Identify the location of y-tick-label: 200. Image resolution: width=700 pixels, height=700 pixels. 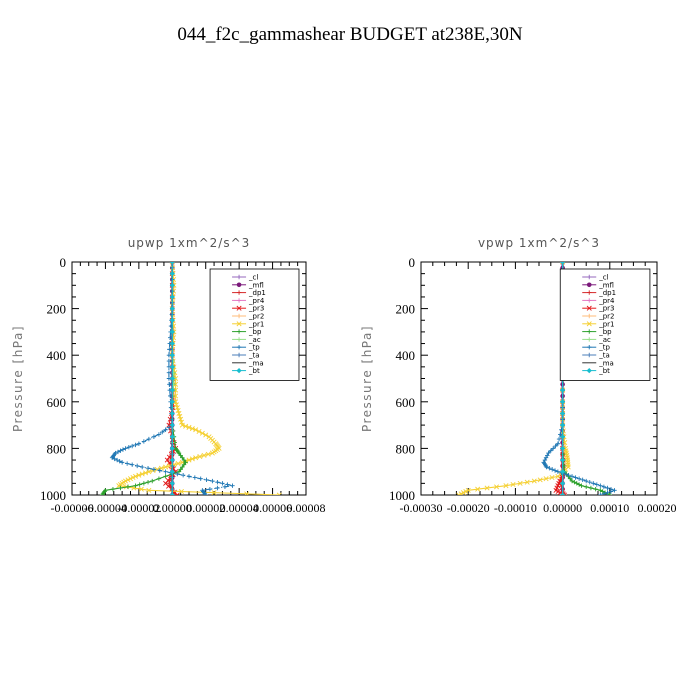
(406, 309).